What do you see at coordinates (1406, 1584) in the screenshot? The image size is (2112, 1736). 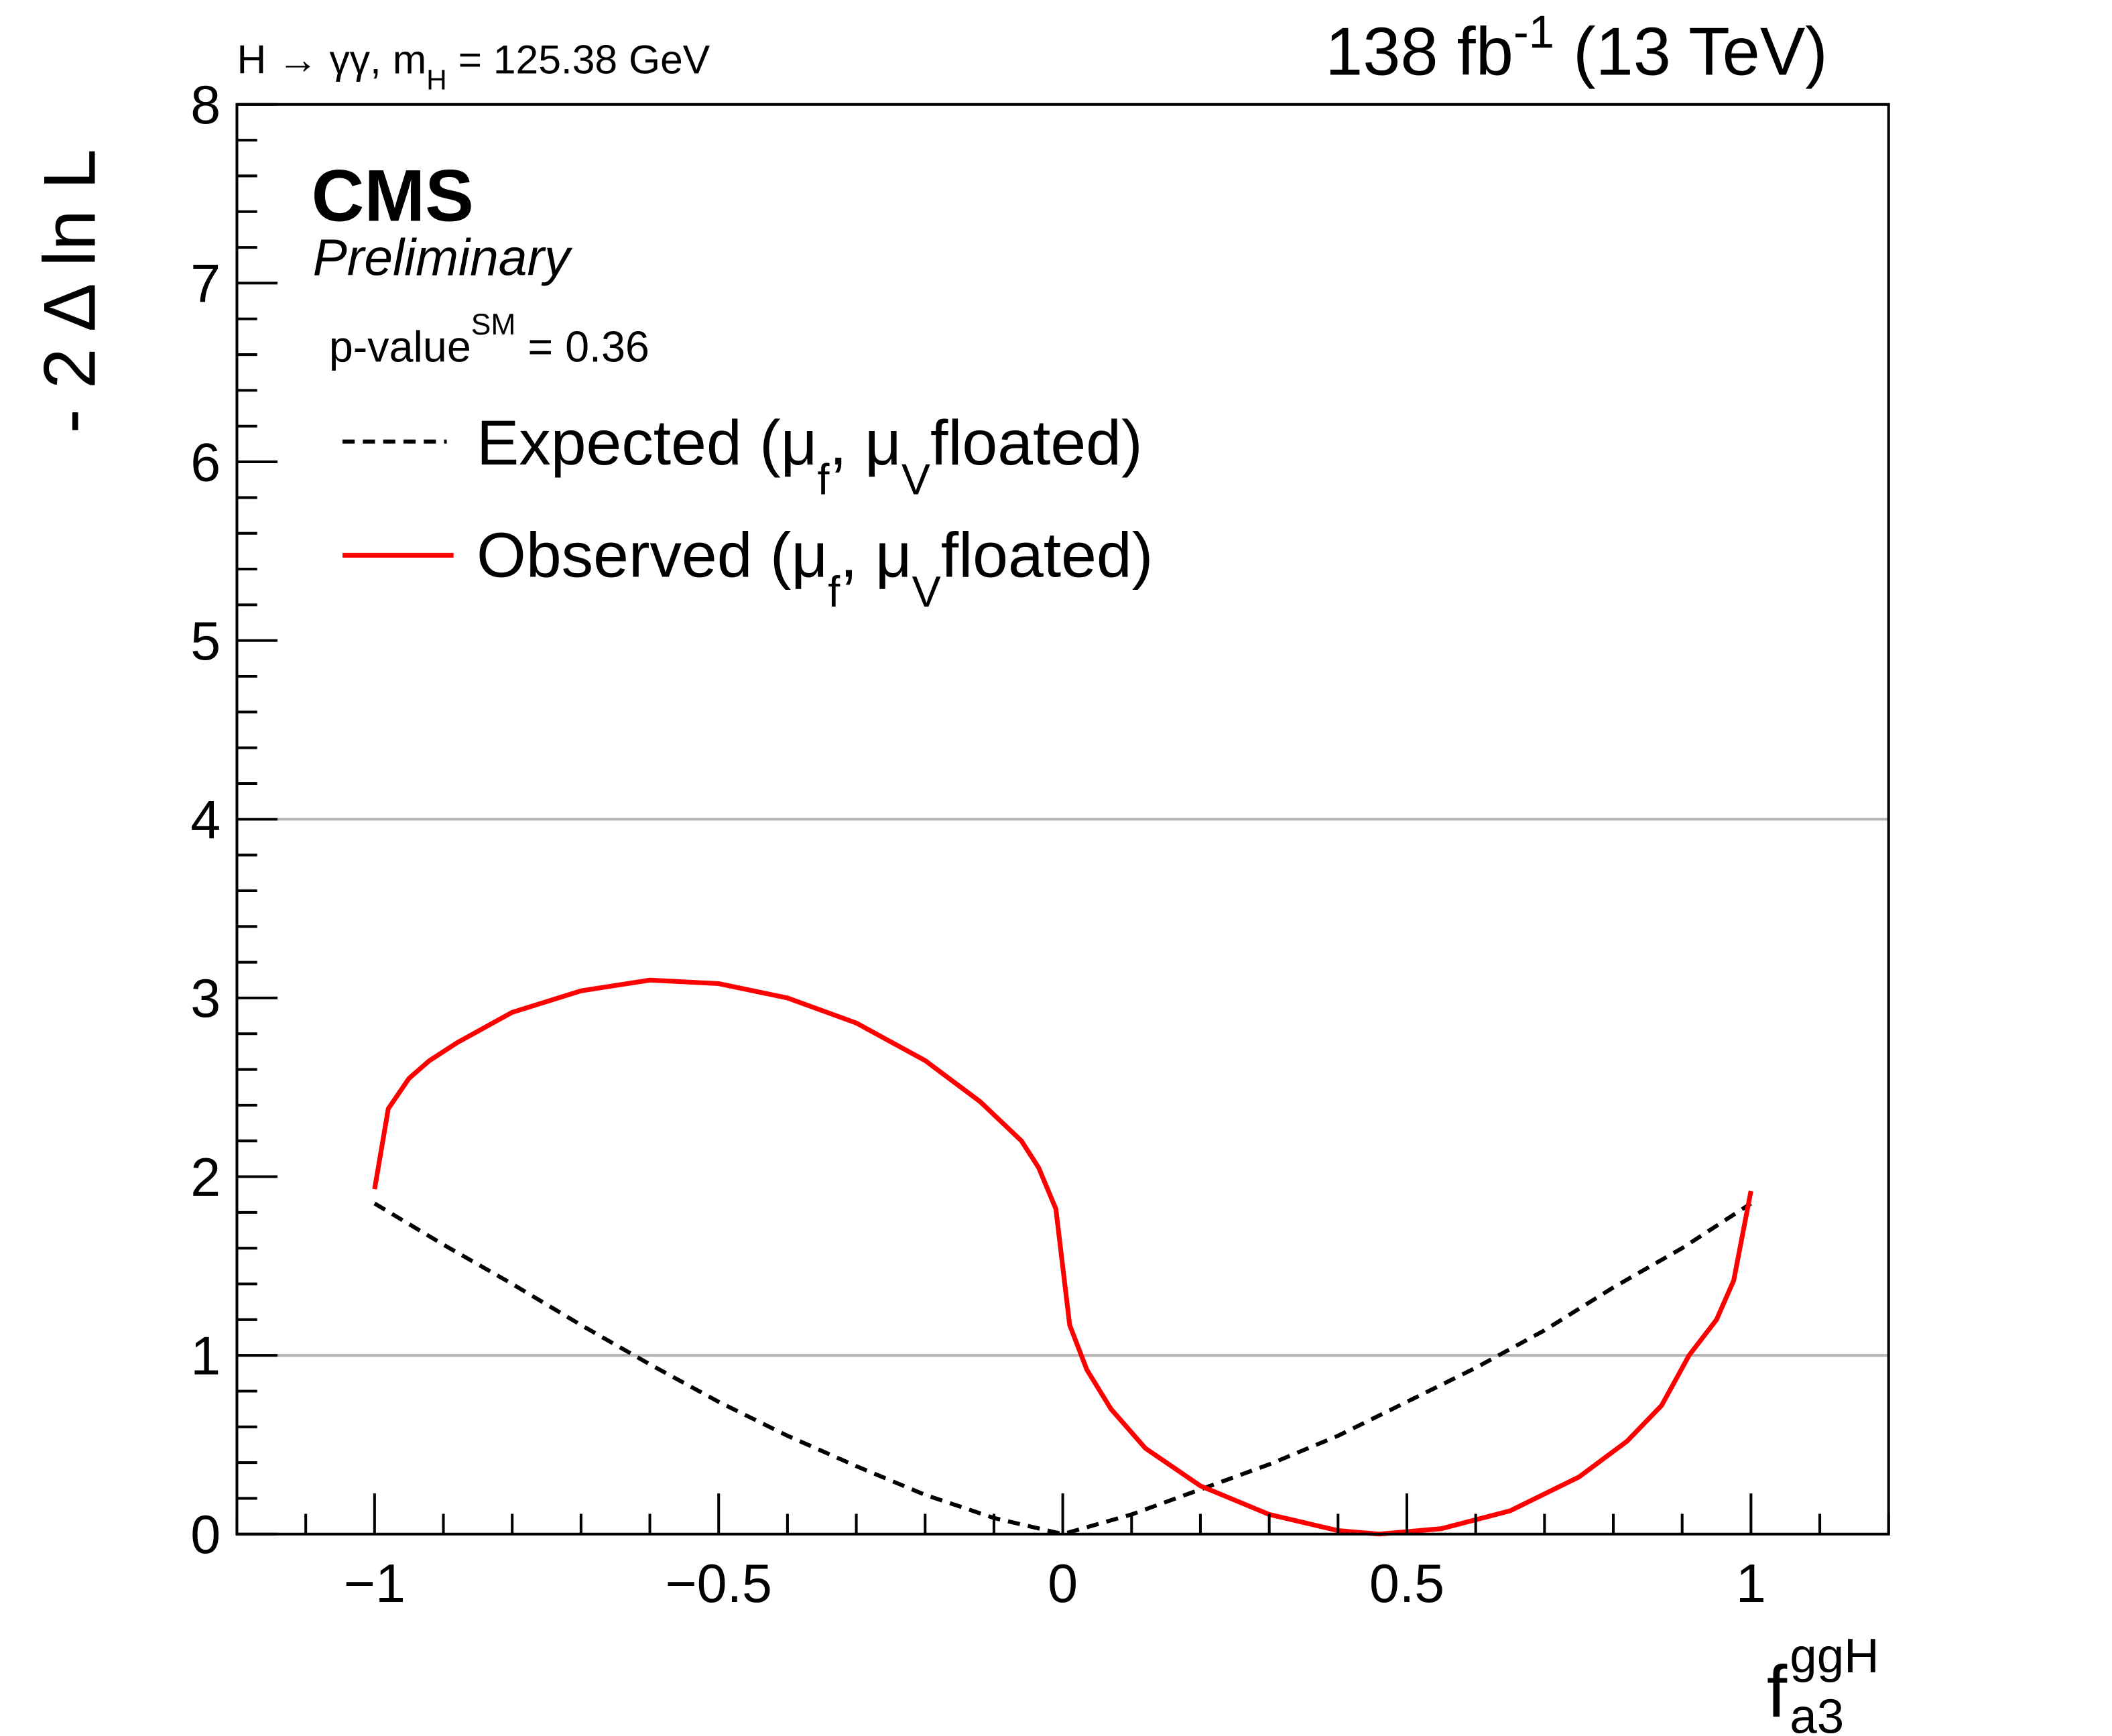 I see `x-tick-label: 0.5` at bounding box center [1406, 1584].